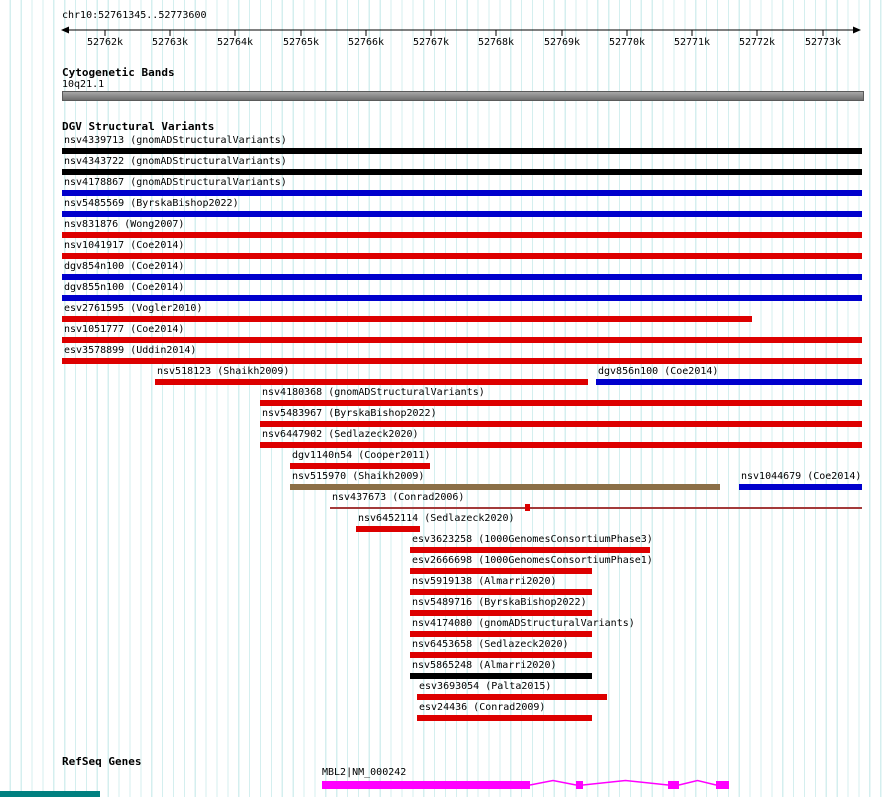  Describe the element at coordinates (124, 329) in the screenshot. I see `variant-label: nsv1051777 (Coe2014)` at that location.